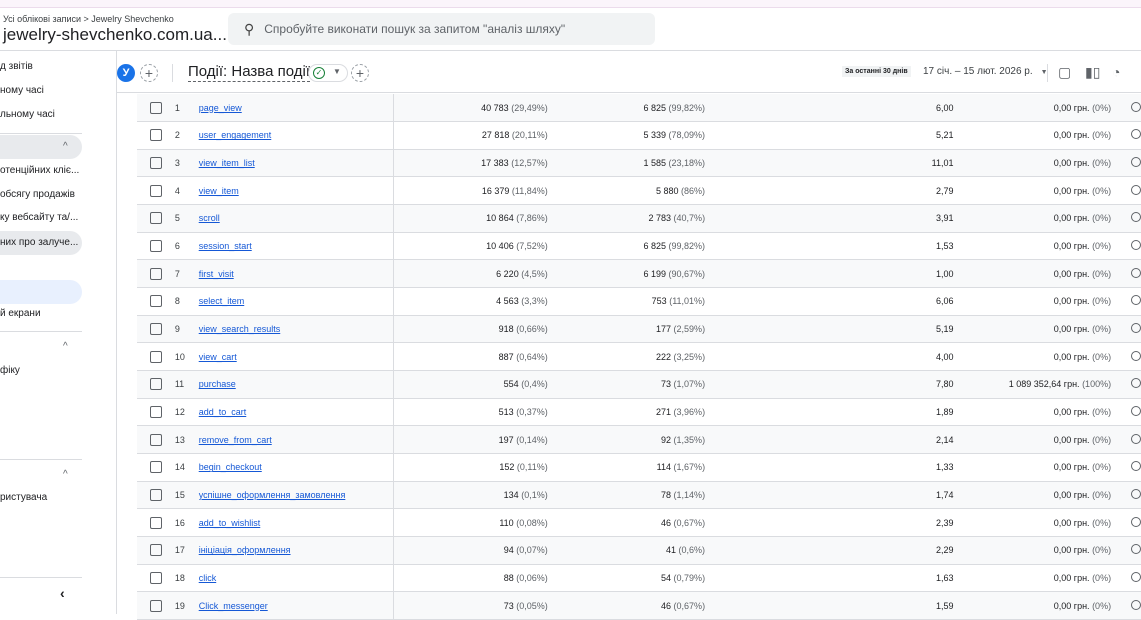 This screenshot has height=620, width=1141. Describe the element at coordinates (126, 73) in the screenshot. I see `avatar: У` at that location.